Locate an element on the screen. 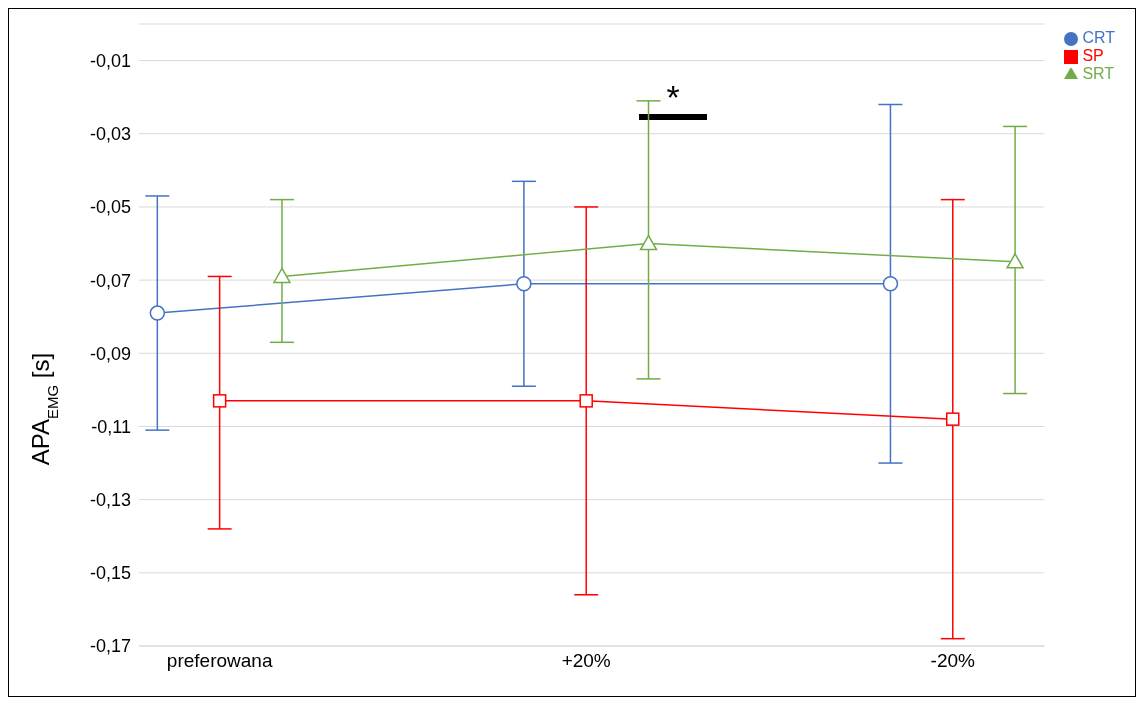 This screenshot has height=705, width=1144. x-tick-label: -20% is located at coordinates (953, 661).